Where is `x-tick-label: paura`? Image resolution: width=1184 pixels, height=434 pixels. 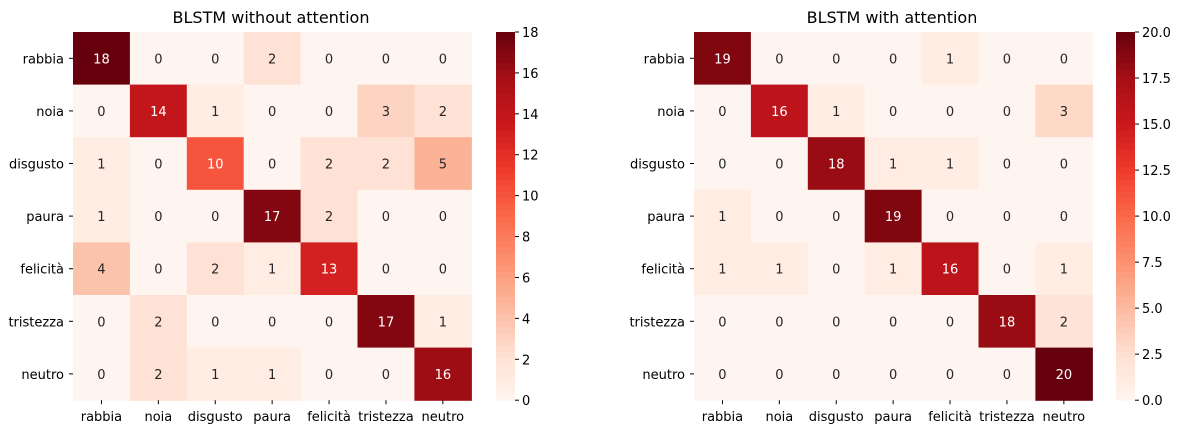 x-tick-label: paura is located at coordinates (893, 417).